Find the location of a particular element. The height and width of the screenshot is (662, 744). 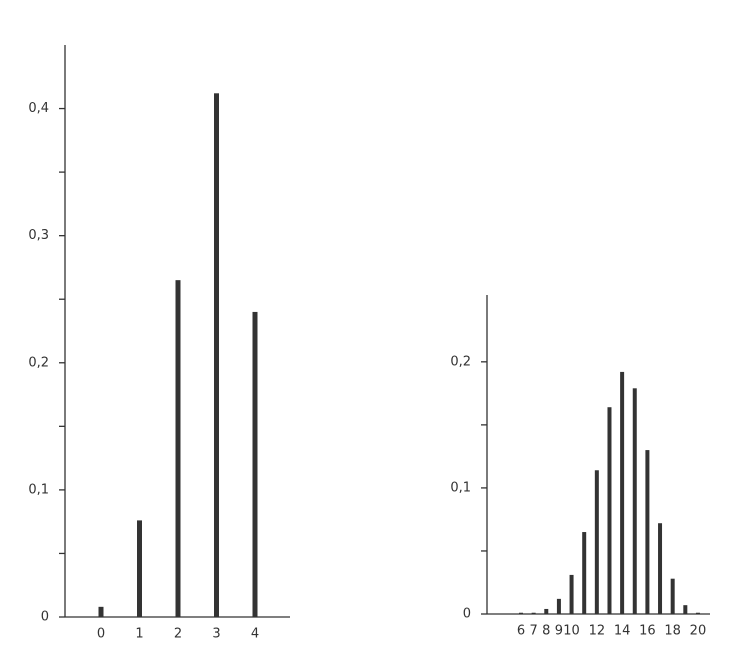

x-tick-label: 1 is located at coordinates (139, 634).